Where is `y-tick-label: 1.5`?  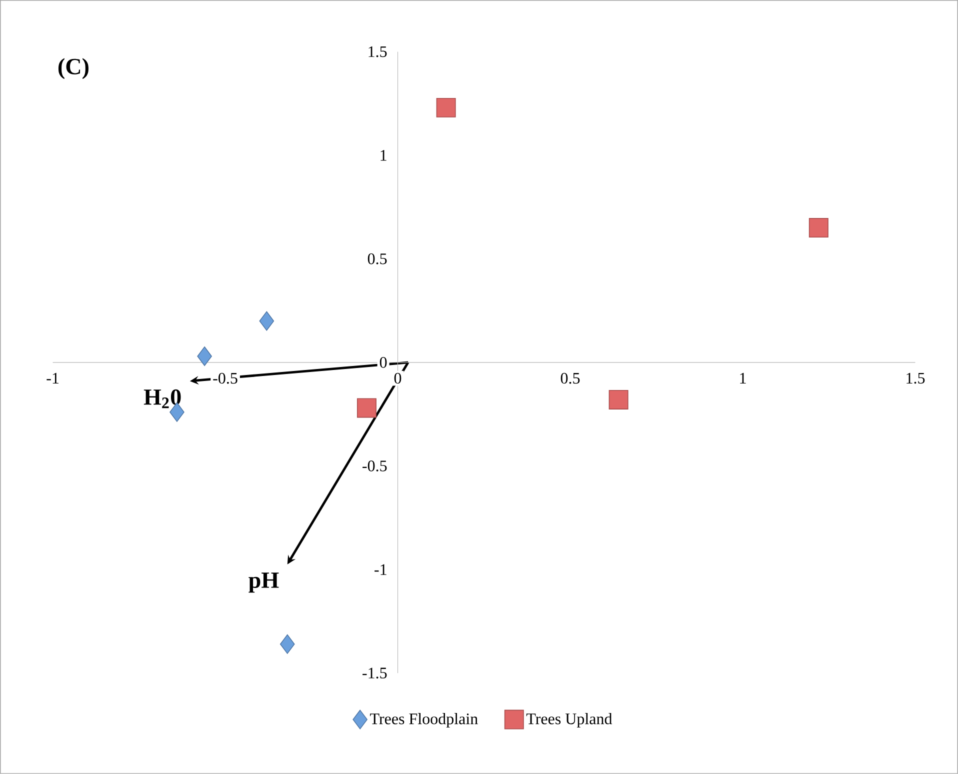 y-tick-label: 1.5 is located at coordinates (377, 52).